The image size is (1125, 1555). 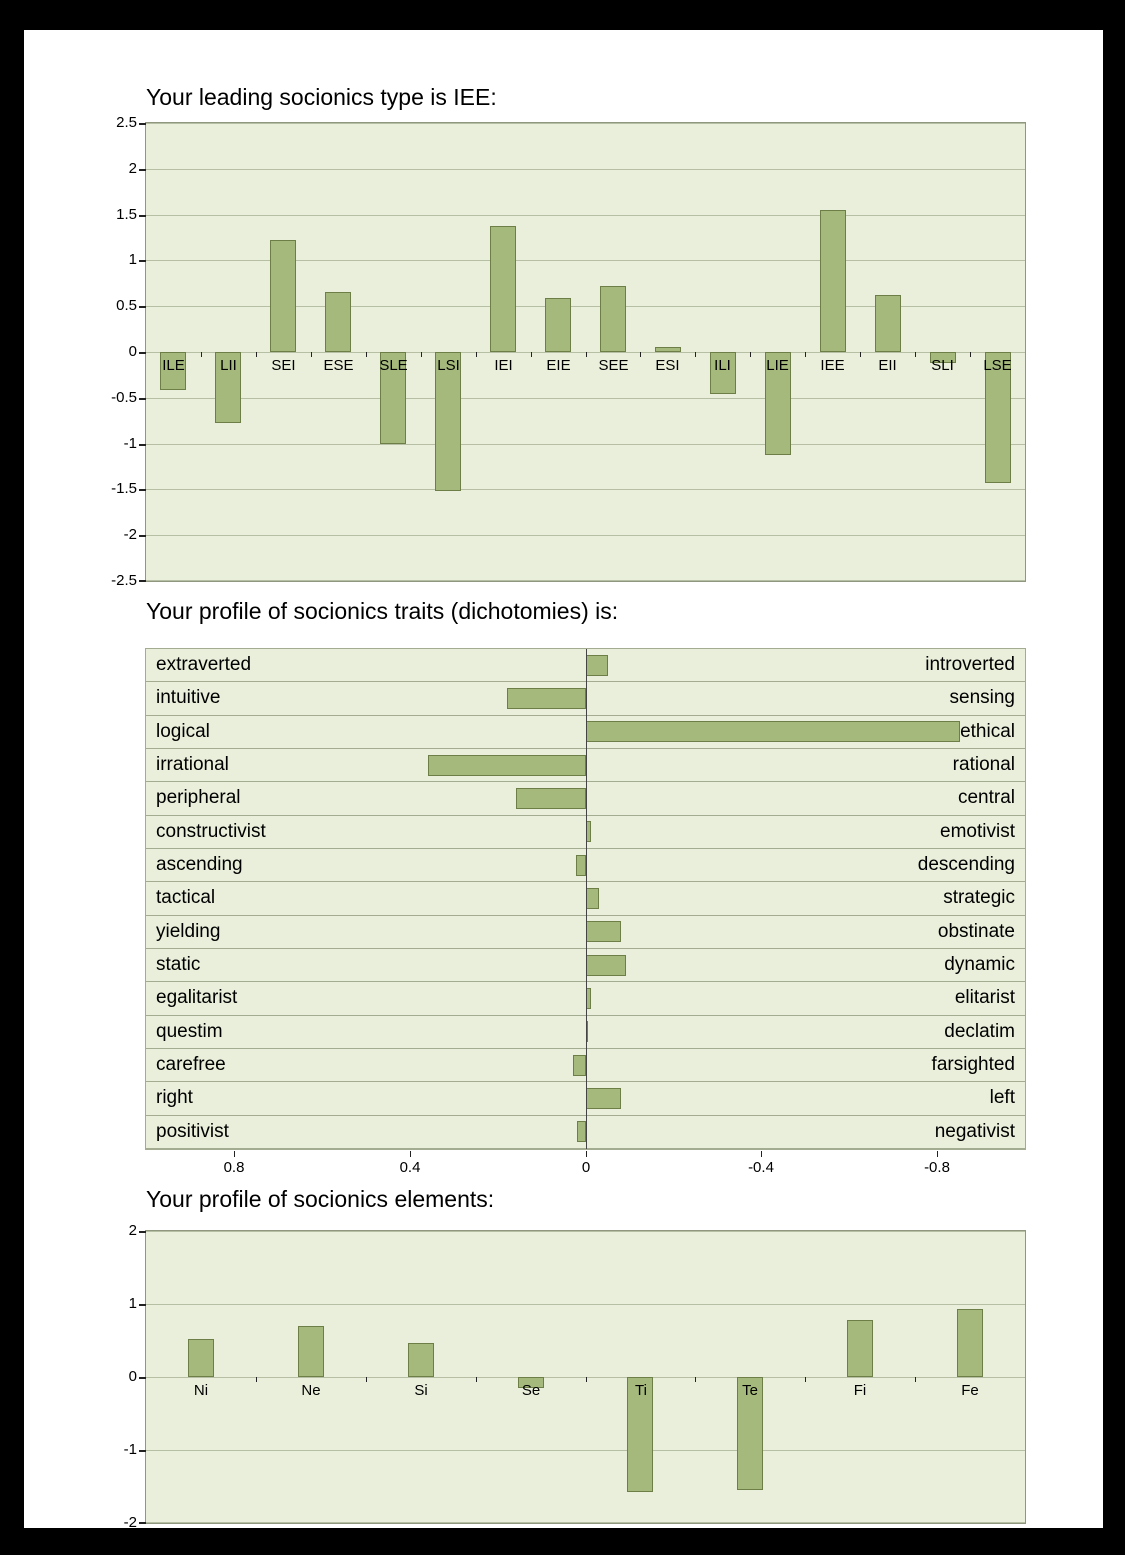 What do you see at coordinates (338, 365) in the screenshot?
I see `category-label-ESE: ESE` at bounding box center [338, 365].